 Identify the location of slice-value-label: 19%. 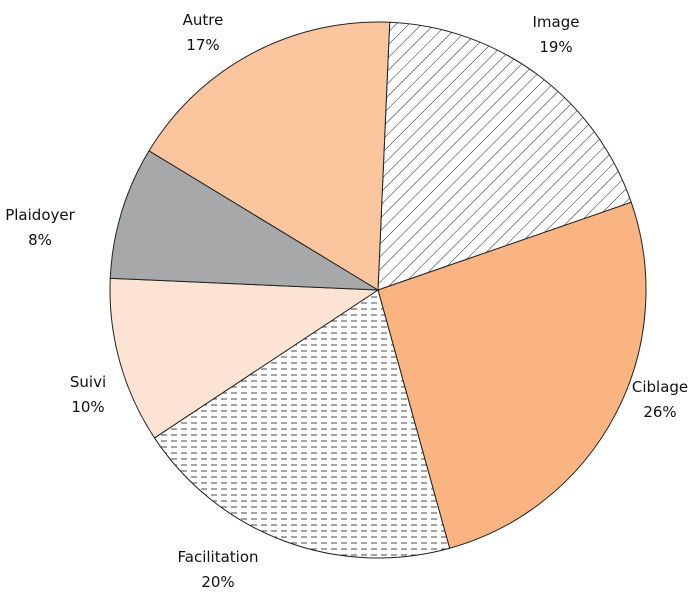
(555, 47).